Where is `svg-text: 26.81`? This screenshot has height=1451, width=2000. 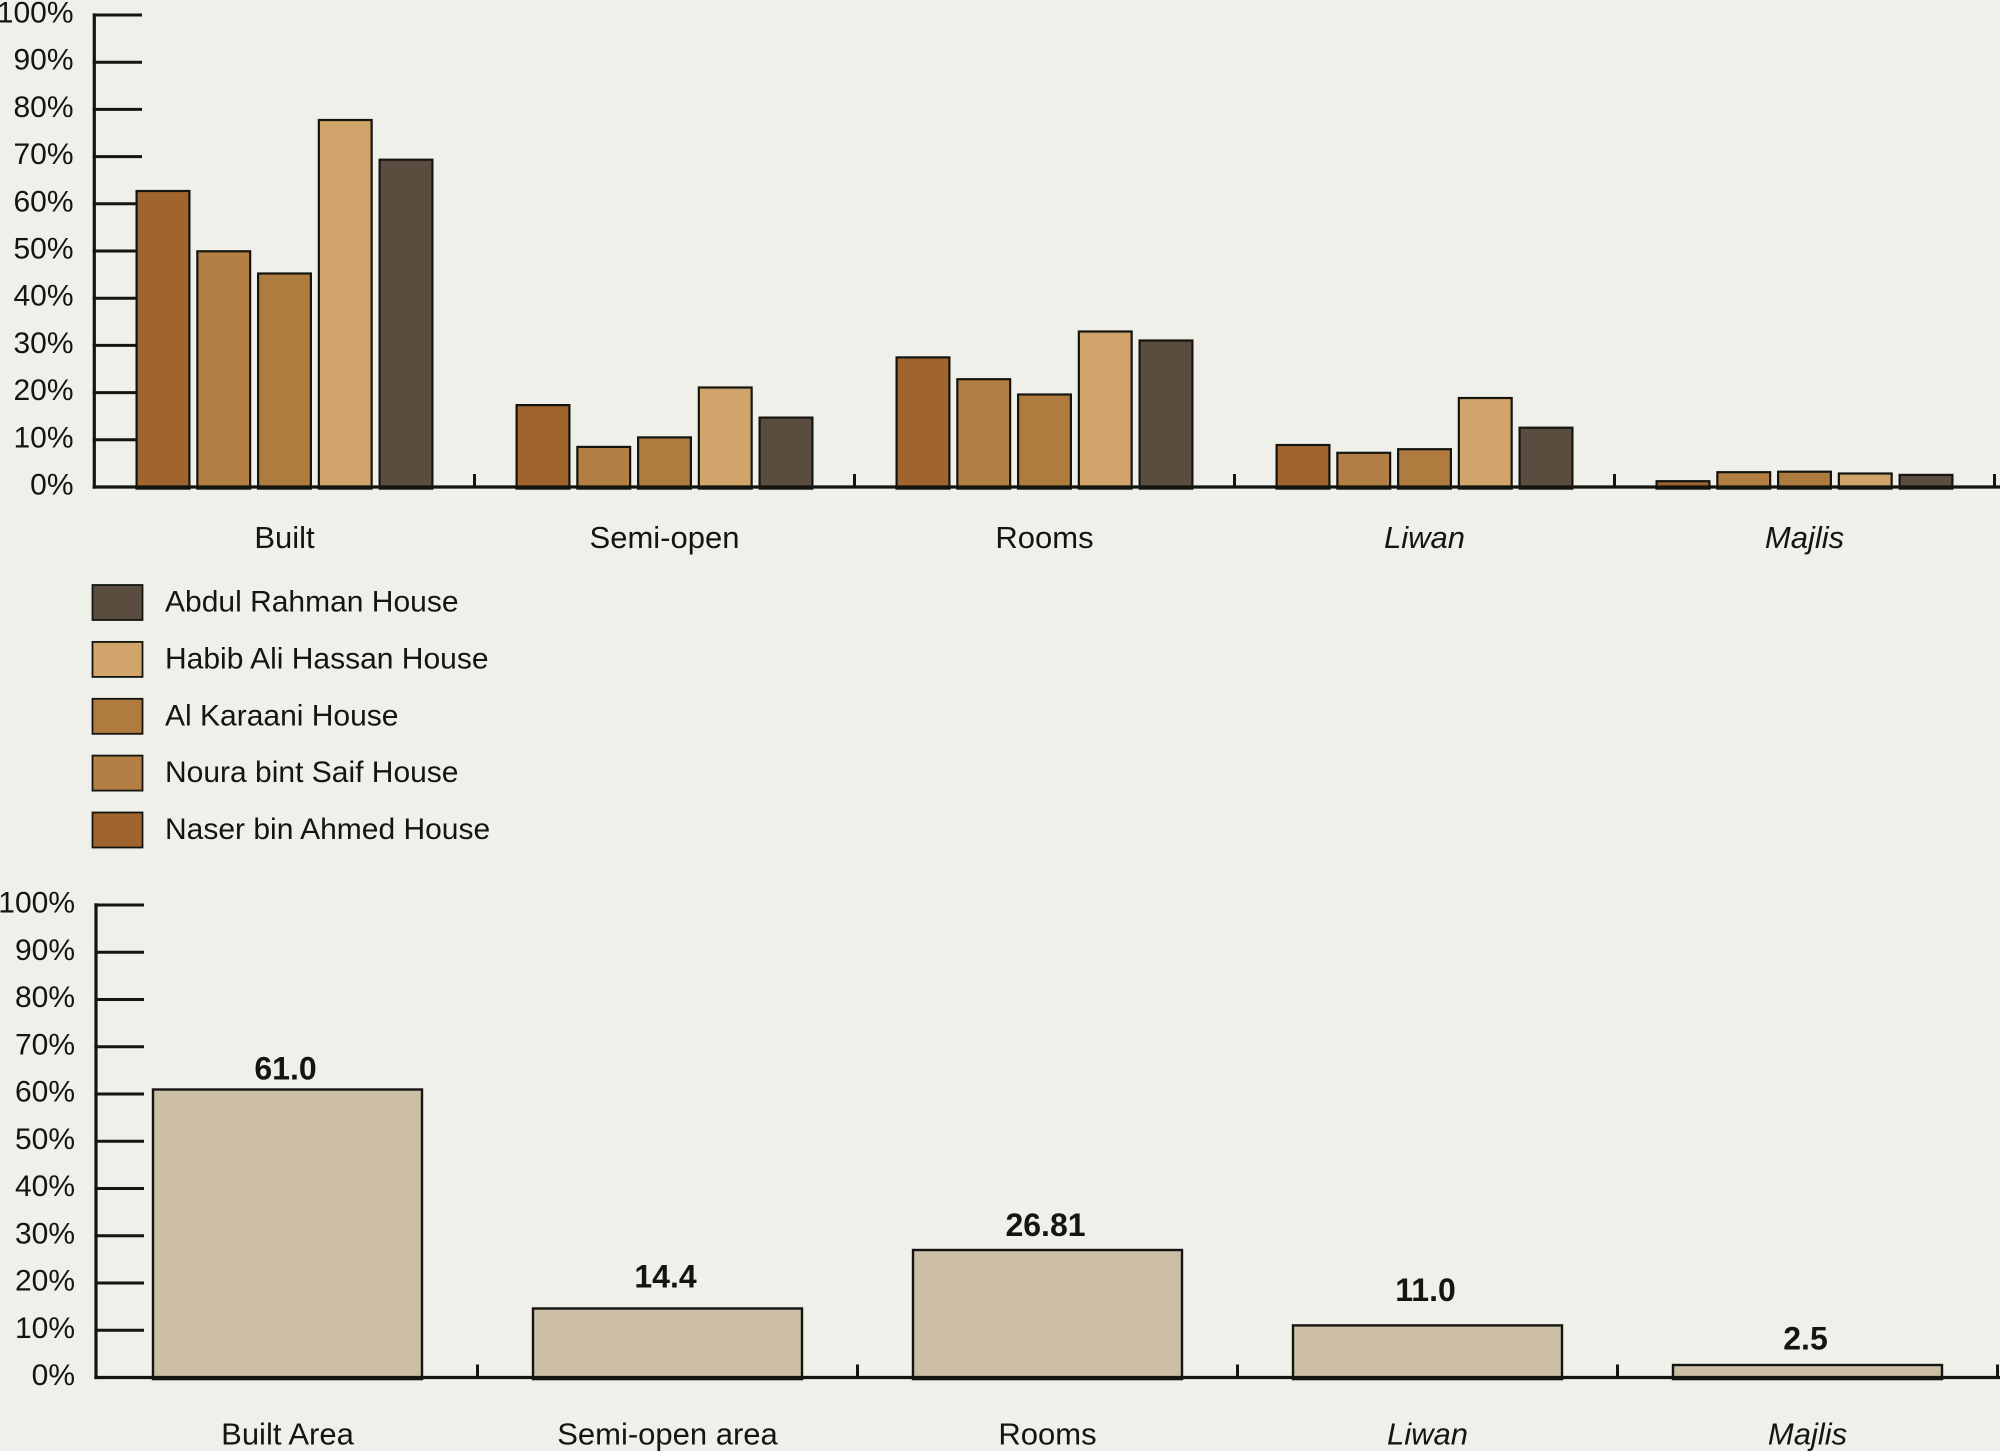
svg-text: 26.81 is located at coordinates (1045, 1225).